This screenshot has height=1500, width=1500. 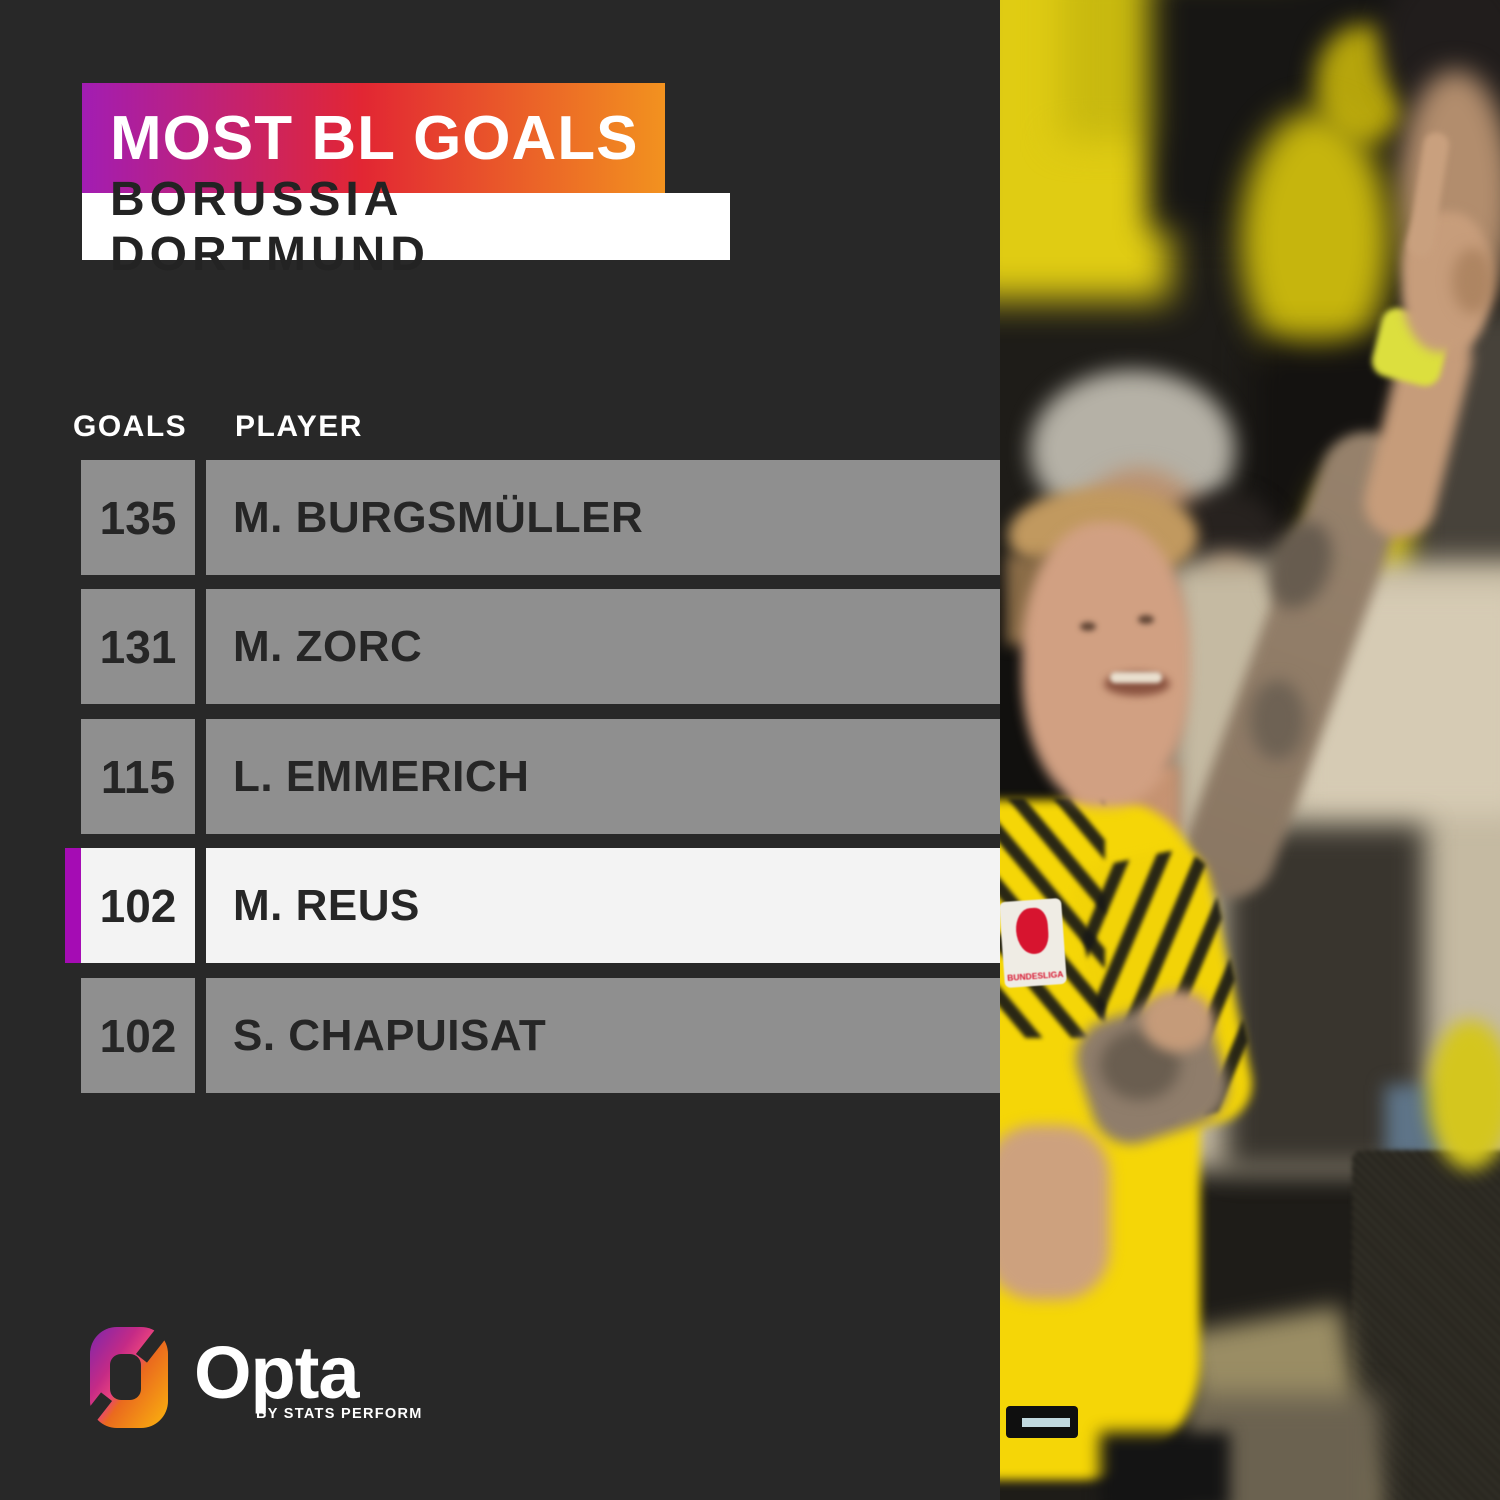 What do you see at coordinates (1473, 281) in the screenshot?
I see `hand-shading` at bounding box center [1473, 281].